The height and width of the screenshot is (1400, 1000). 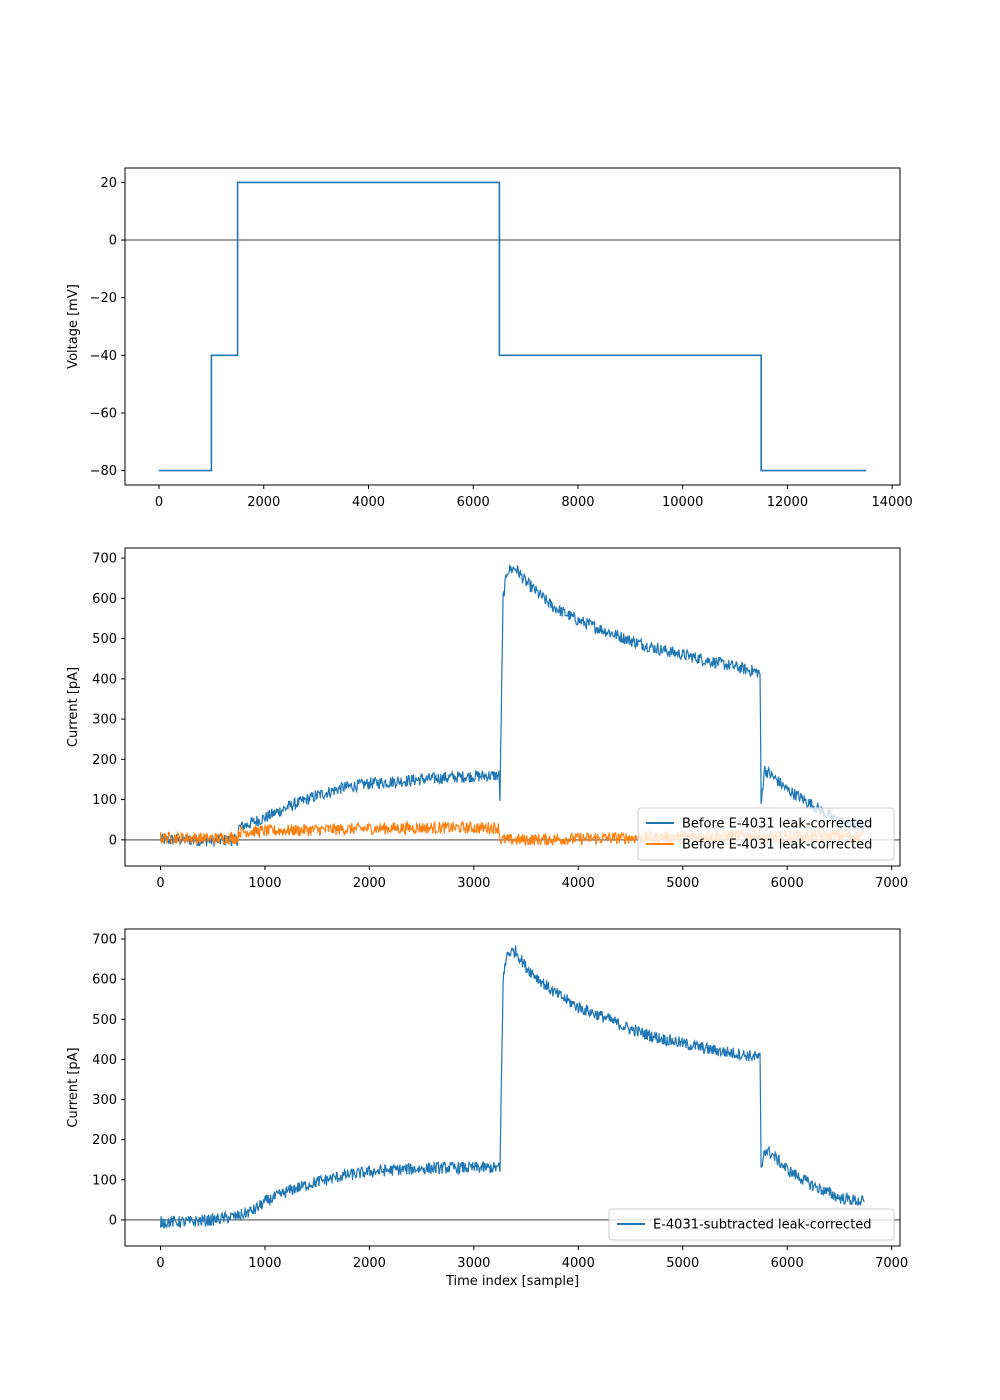 I want to click on legend-label: E-4031-subtracted leak-corrected, so click(x=762, y=1225).